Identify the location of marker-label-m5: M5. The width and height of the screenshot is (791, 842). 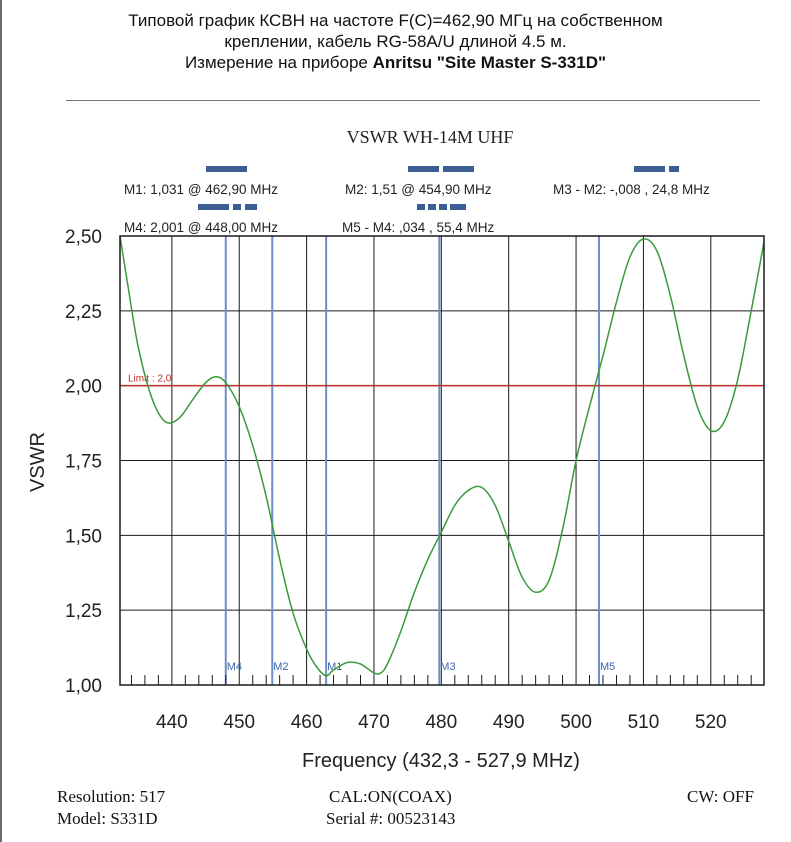
(607, 667).